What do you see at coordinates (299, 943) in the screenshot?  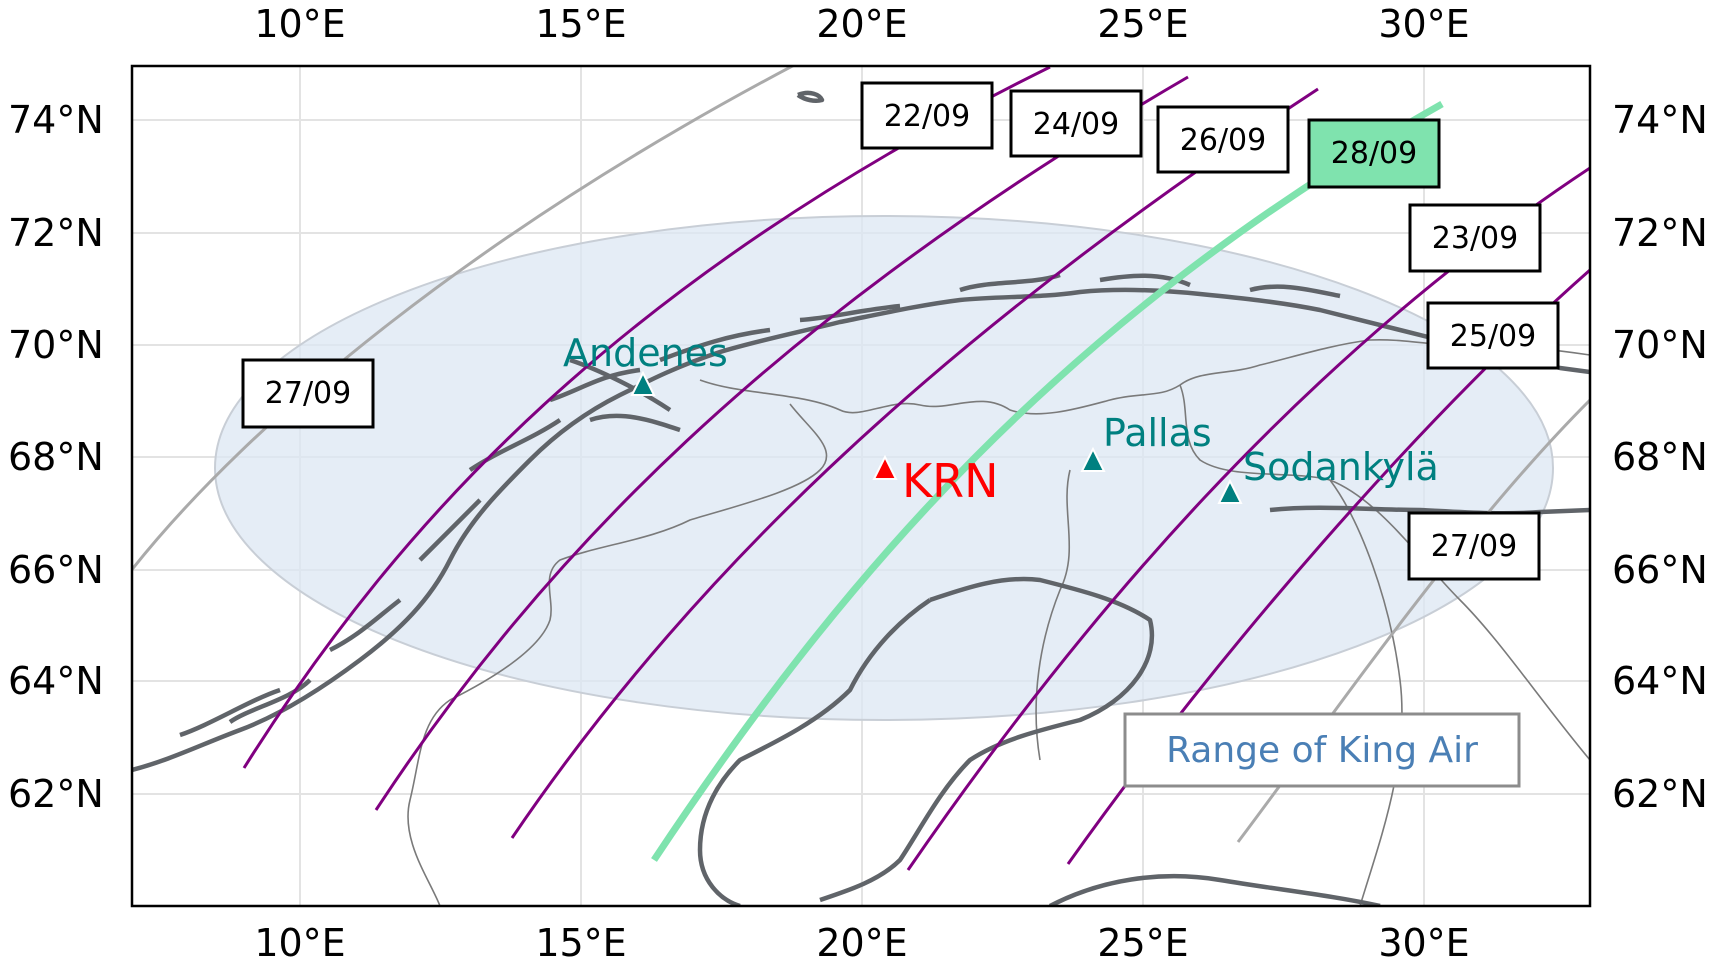 I see `x-tick-bottom-10: 10°E` at bounding box center [299, 943].